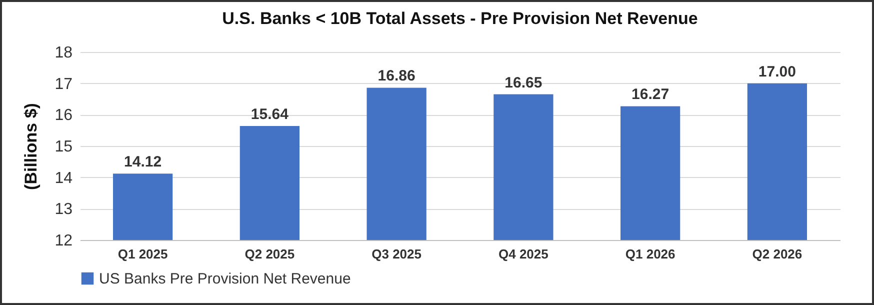  I want to click on text: 15.64, so click(269, 114).